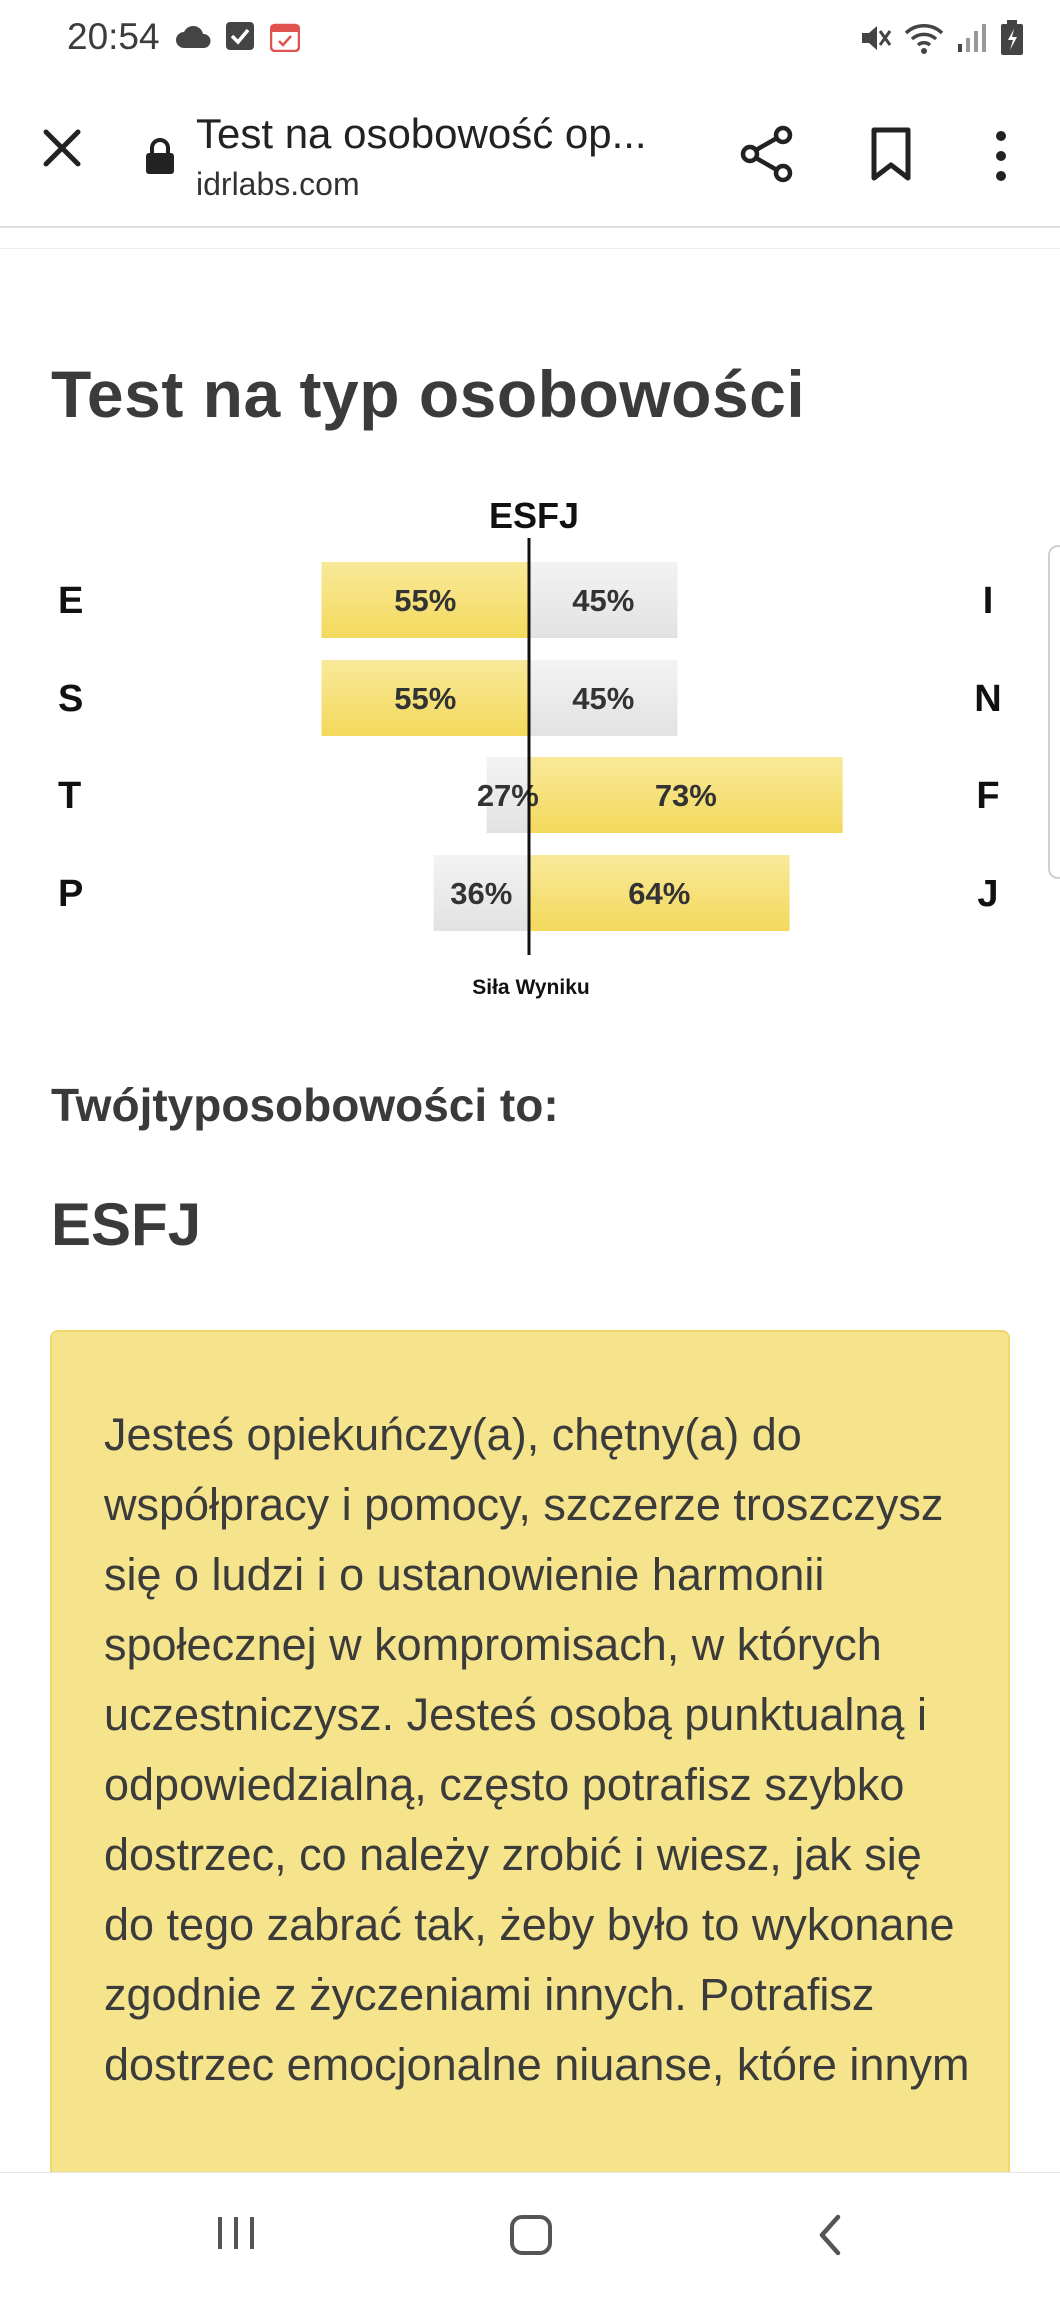 The image size is (1060, 2297). I want to click on calendar-icon, so click(285, 37).